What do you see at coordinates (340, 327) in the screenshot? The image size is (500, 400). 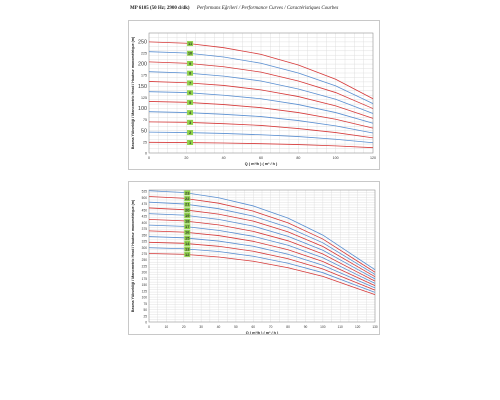 I see `x-tick-label: 110` at bounding box center [340, 327].